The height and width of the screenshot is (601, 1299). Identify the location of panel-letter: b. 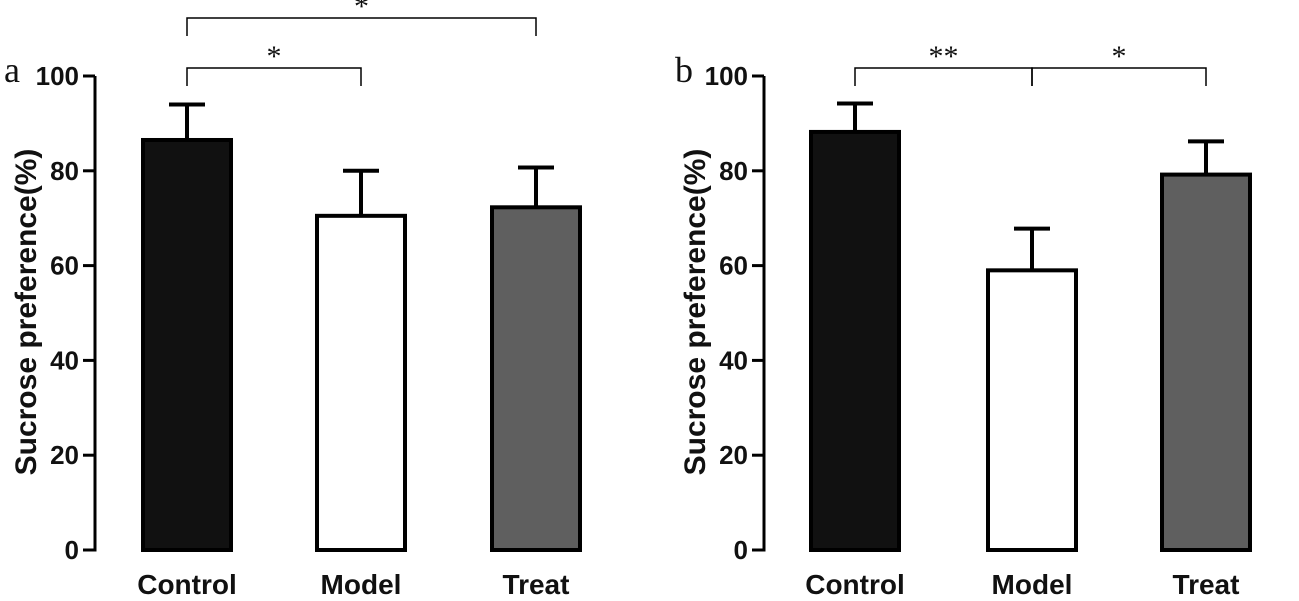
(684, 70).